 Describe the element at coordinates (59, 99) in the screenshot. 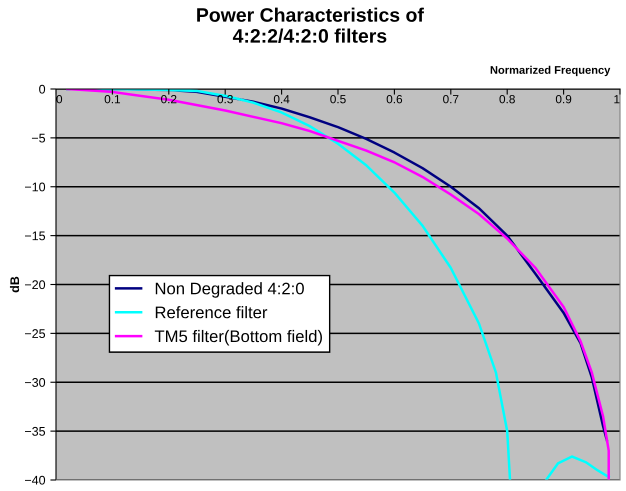

I see `x-tick-label: 0` at that location.